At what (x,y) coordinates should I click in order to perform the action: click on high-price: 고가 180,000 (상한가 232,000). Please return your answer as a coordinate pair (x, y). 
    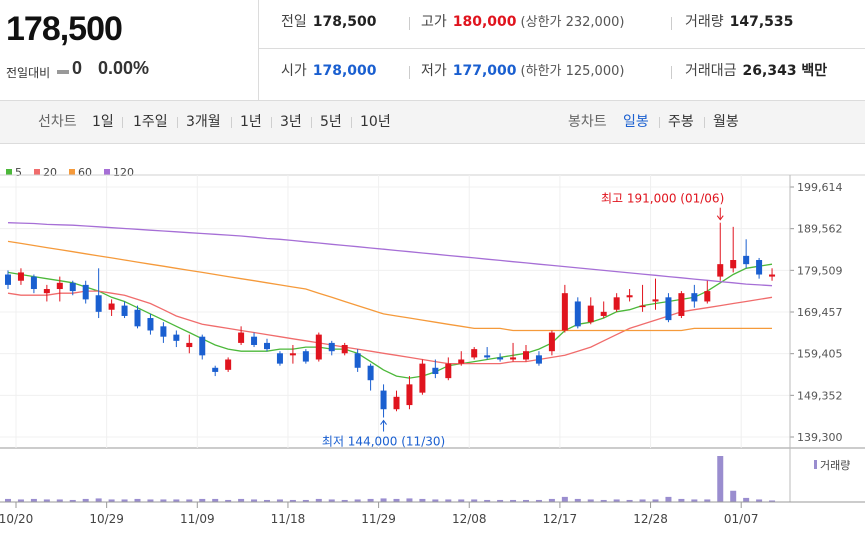
    Looking at the image, I should click on (522, 24).